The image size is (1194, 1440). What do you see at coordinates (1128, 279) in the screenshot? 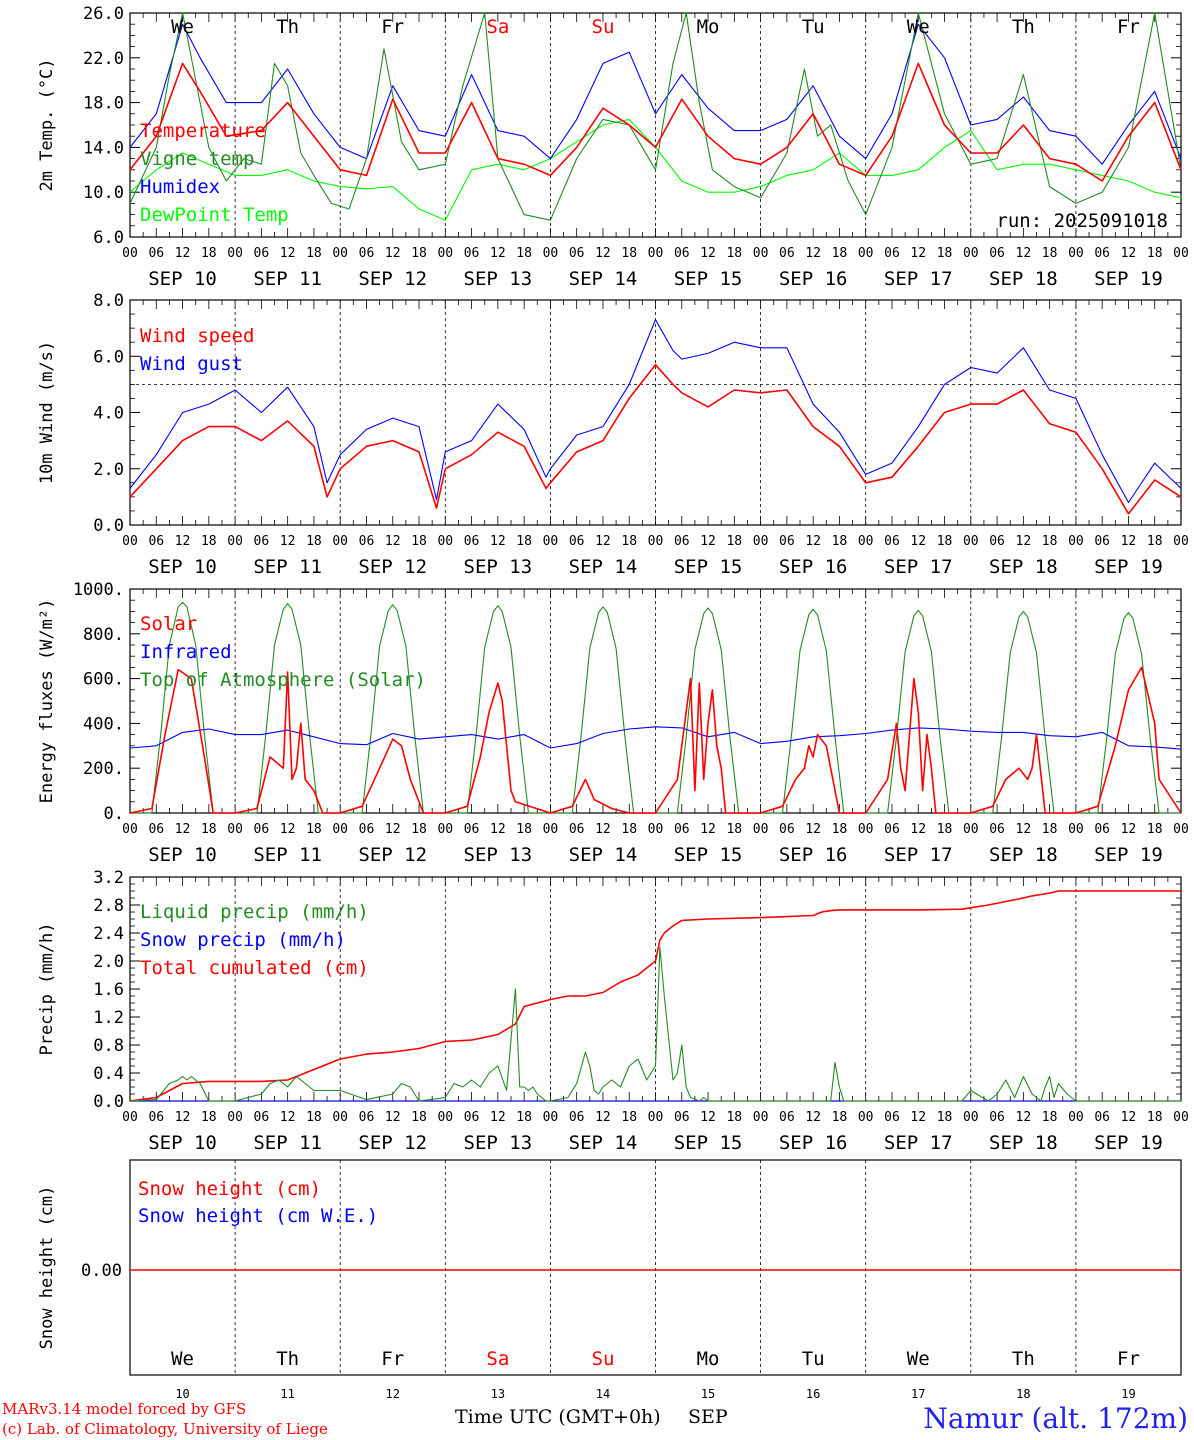
I see `date-label: SEP 19` at bounding box center [1128, 279].